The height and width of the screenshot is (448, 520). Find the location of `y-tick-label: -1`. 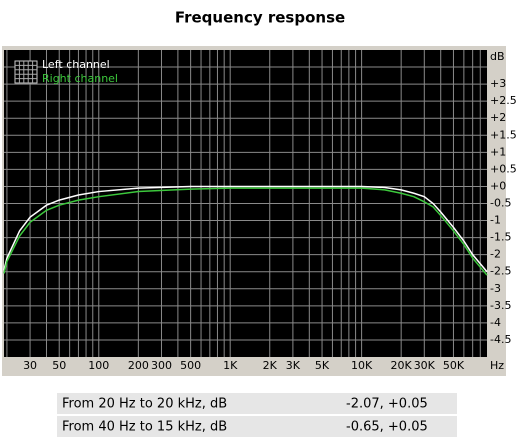

y-tick-label: -1 is located at coordinates (495, 220).